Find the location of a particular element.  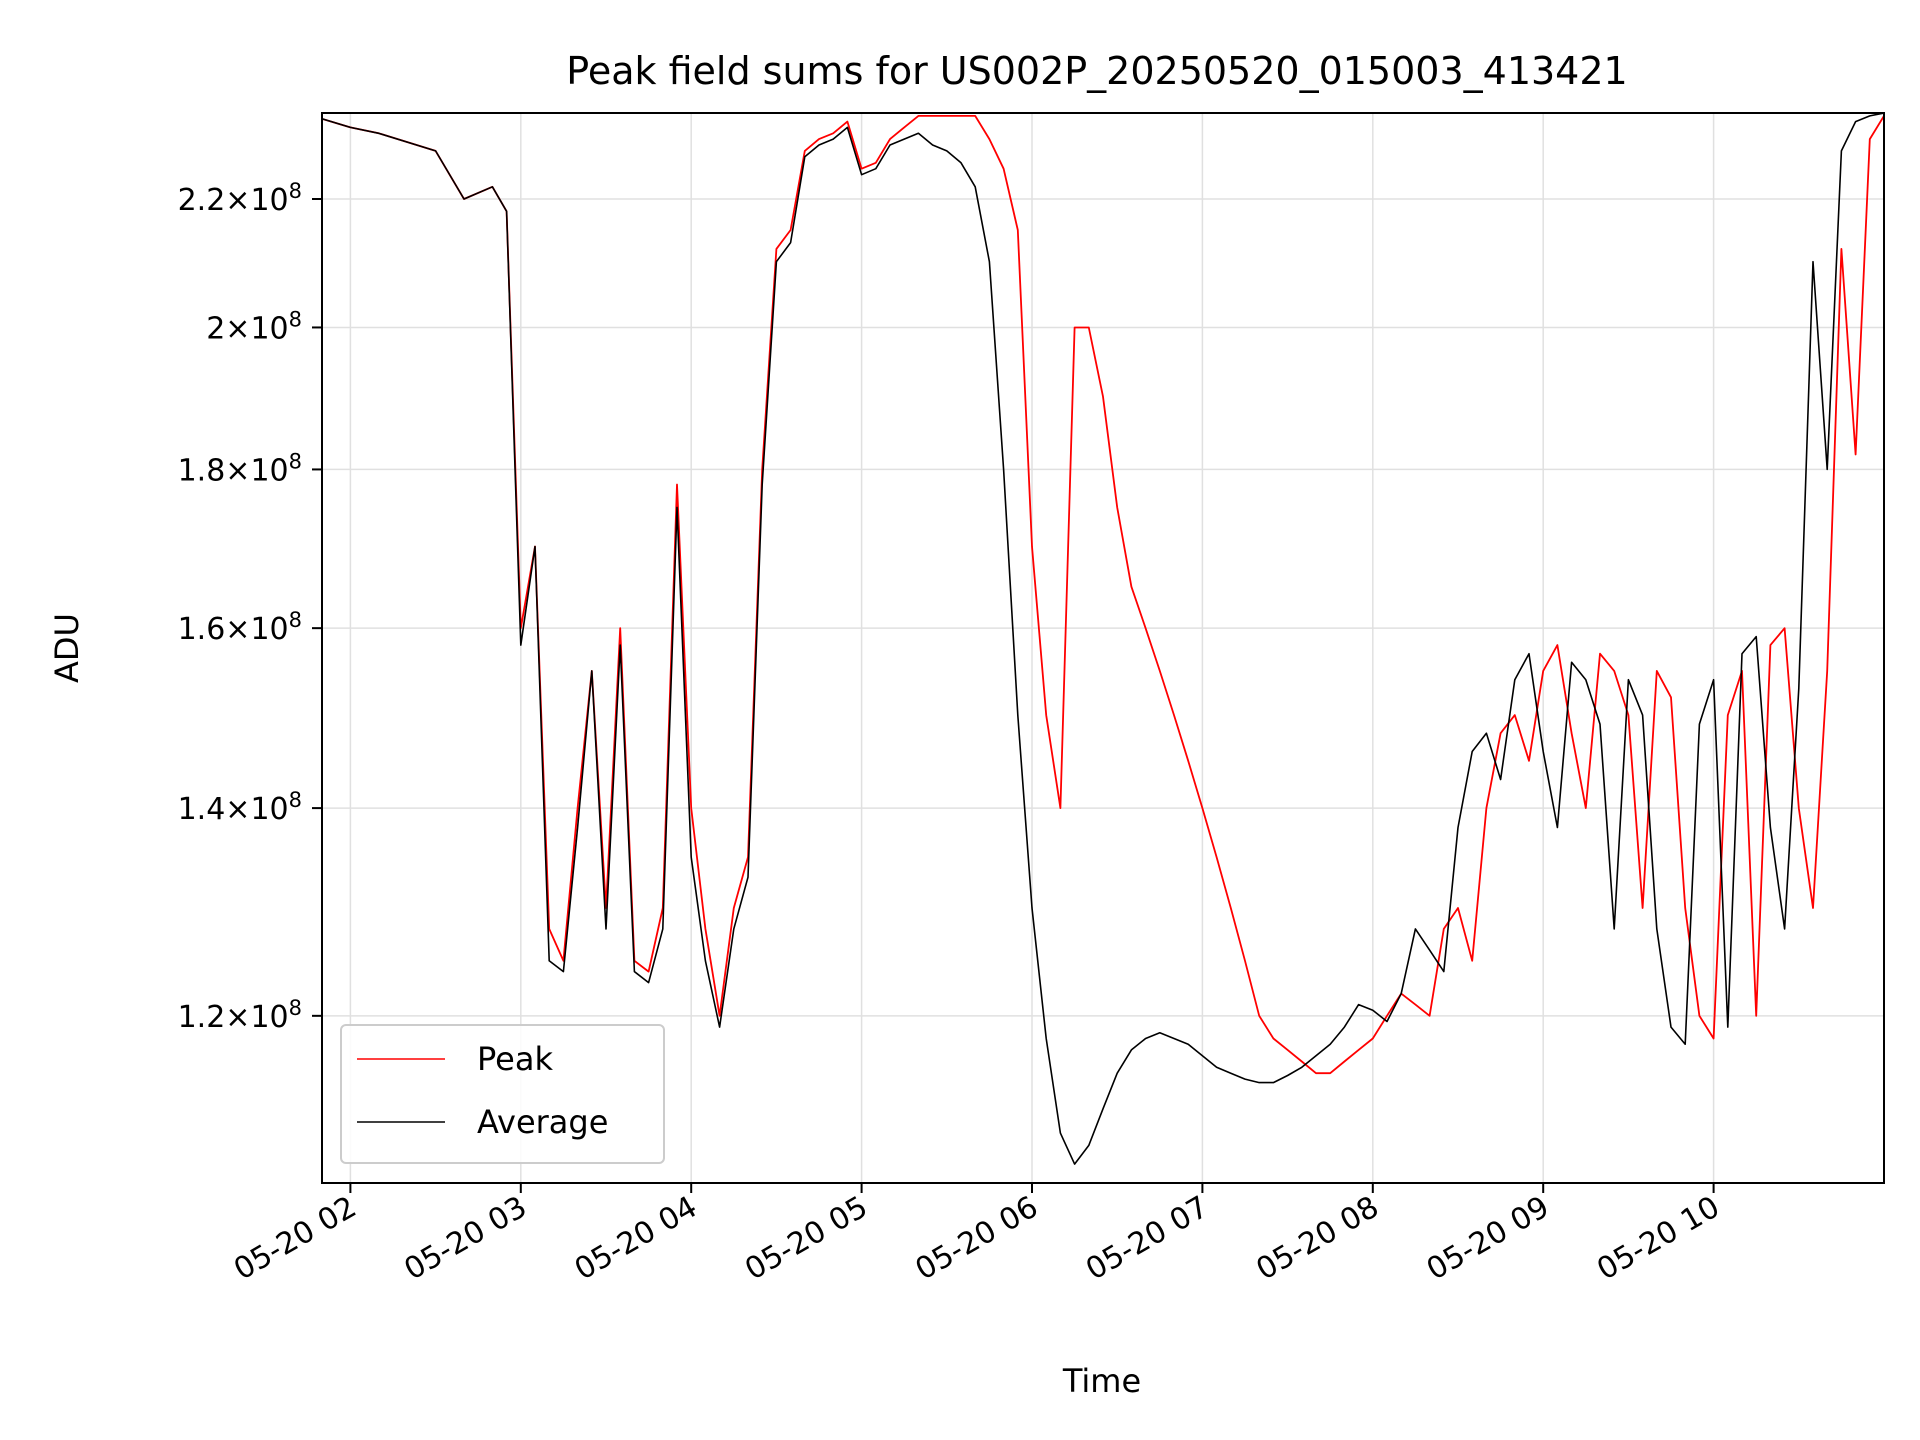

y-tick-label: 1.6×108 is located at coordinates (240, 627).